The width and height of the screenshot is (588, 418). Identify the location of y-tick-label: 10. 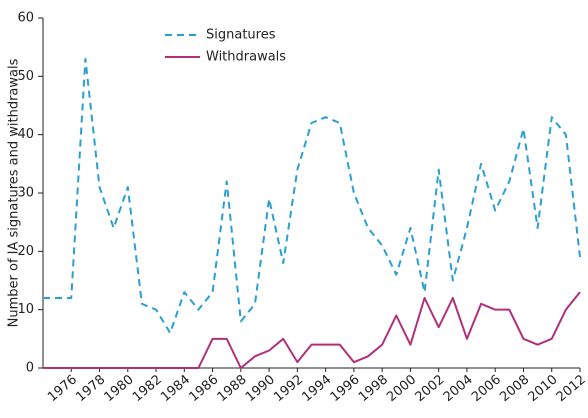
(25, 309).